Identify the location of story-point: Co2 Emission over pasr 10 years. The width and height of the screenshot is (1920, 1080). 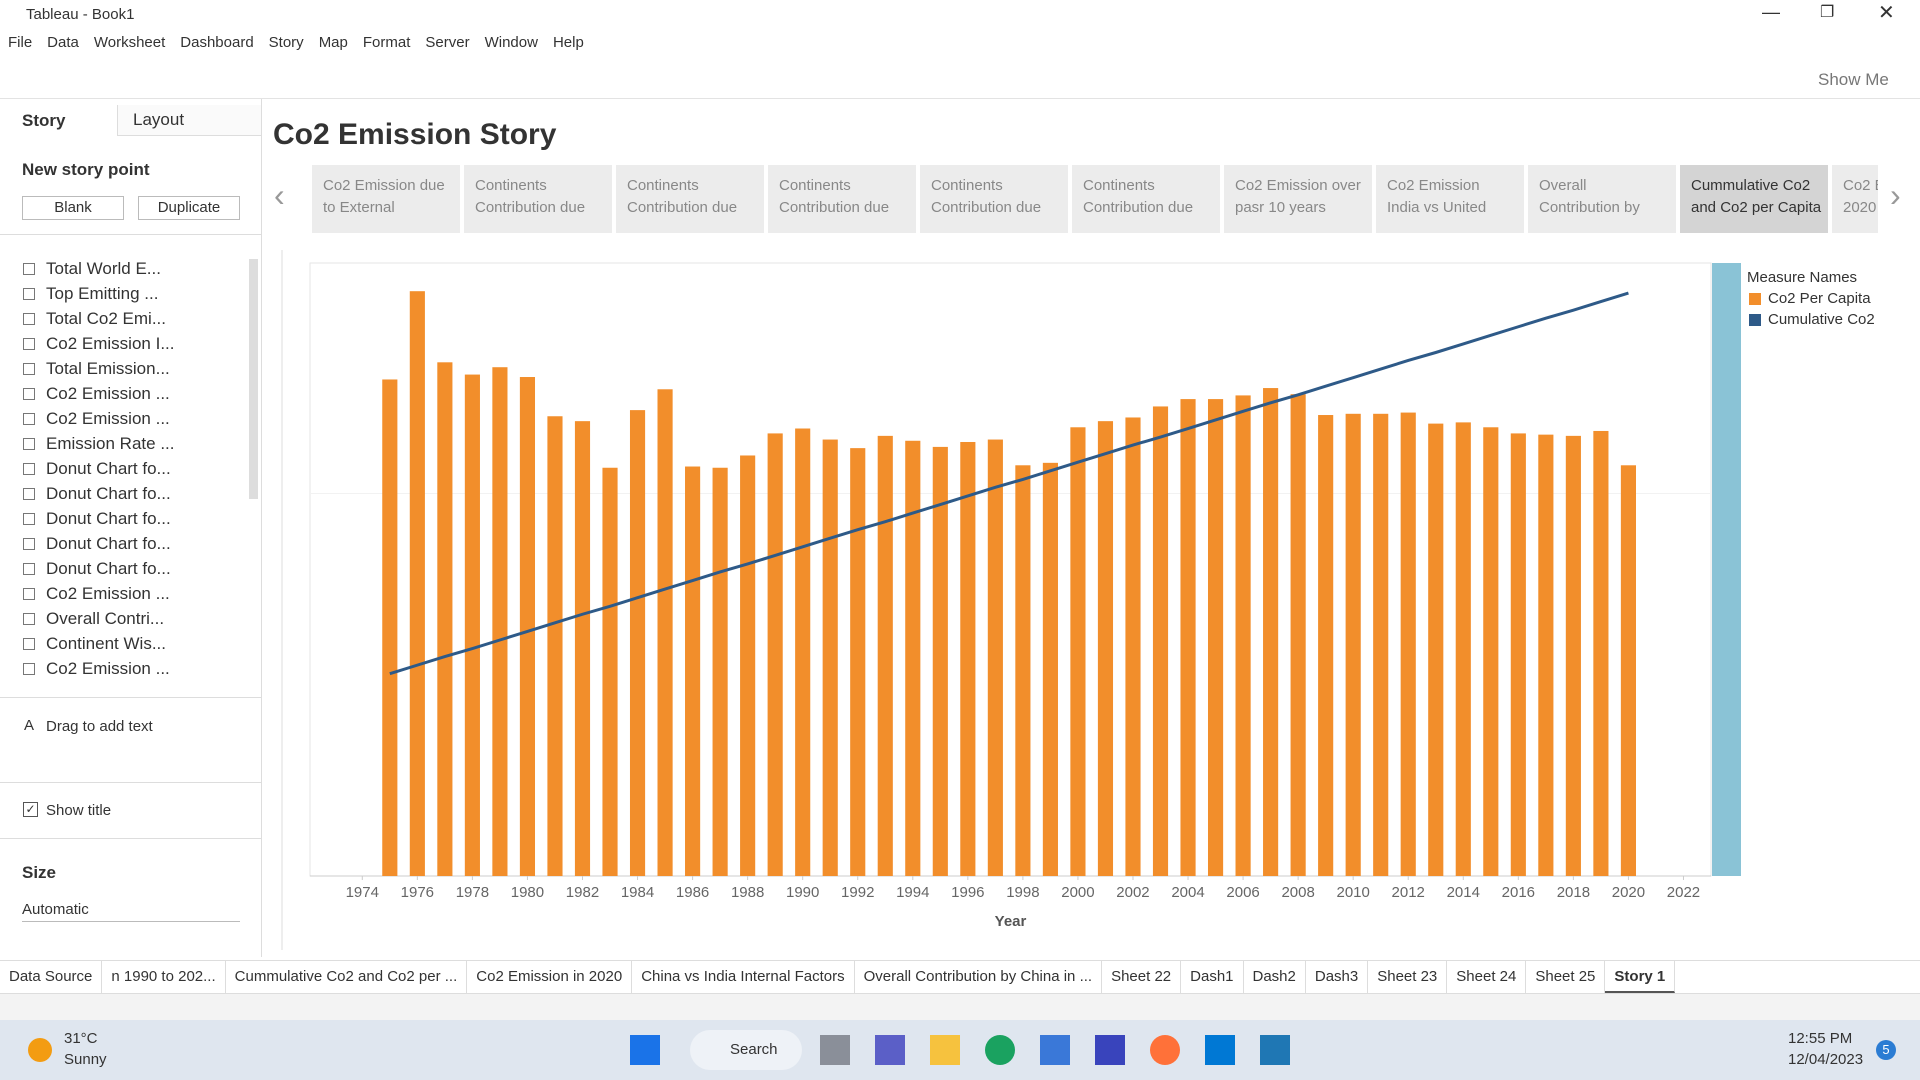
(1298, 199).